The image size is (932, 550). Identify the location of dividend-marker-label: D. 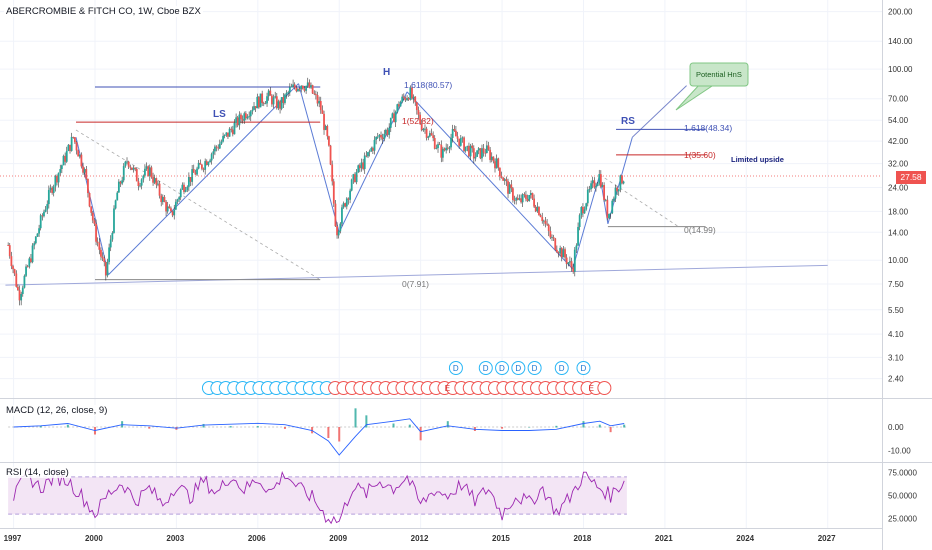
(502, 368).